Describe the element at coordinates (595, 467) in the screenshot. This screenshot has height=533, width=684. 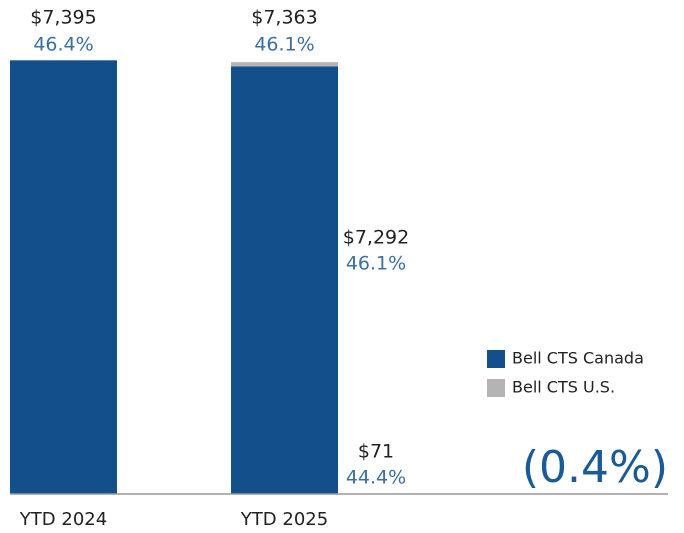
I see `change-annotation: (0.4%)` at that location.